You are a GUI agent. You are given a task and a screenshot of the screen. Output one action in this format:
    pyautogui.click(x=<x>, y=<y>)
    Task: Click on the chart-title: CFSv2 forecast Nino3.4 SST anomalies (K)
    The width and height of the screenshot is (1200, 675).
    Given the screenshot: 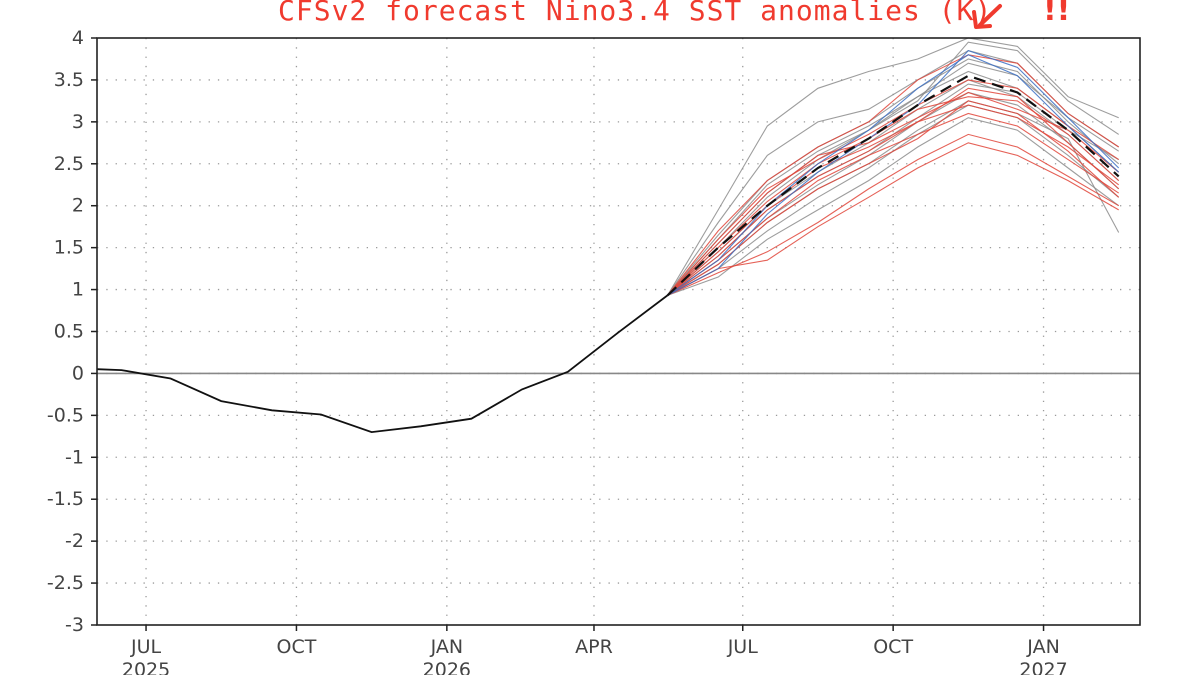 What is the action you would take?
    pyautogui.click(x=635, y=13)
    